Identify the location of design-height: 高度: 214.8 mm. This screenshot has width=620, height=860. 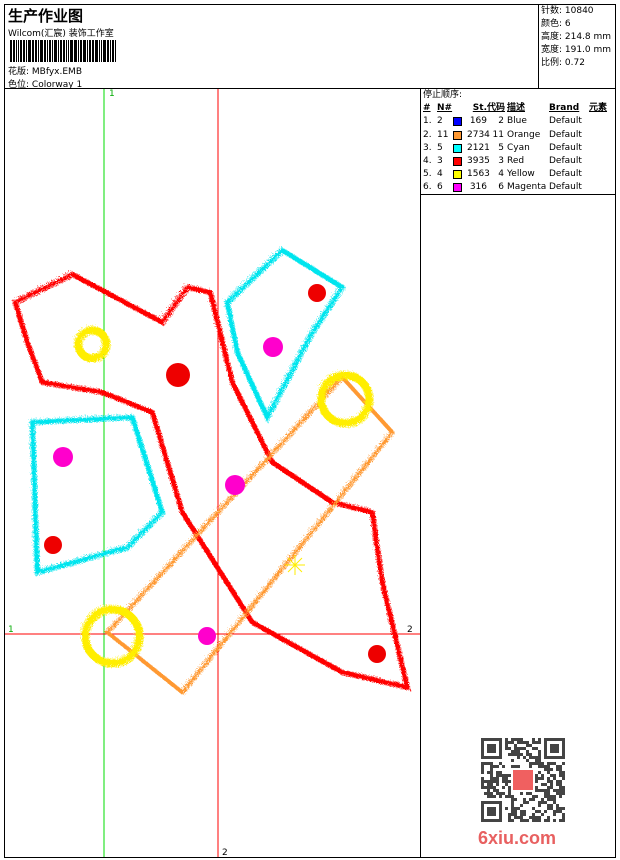
(576, 37).